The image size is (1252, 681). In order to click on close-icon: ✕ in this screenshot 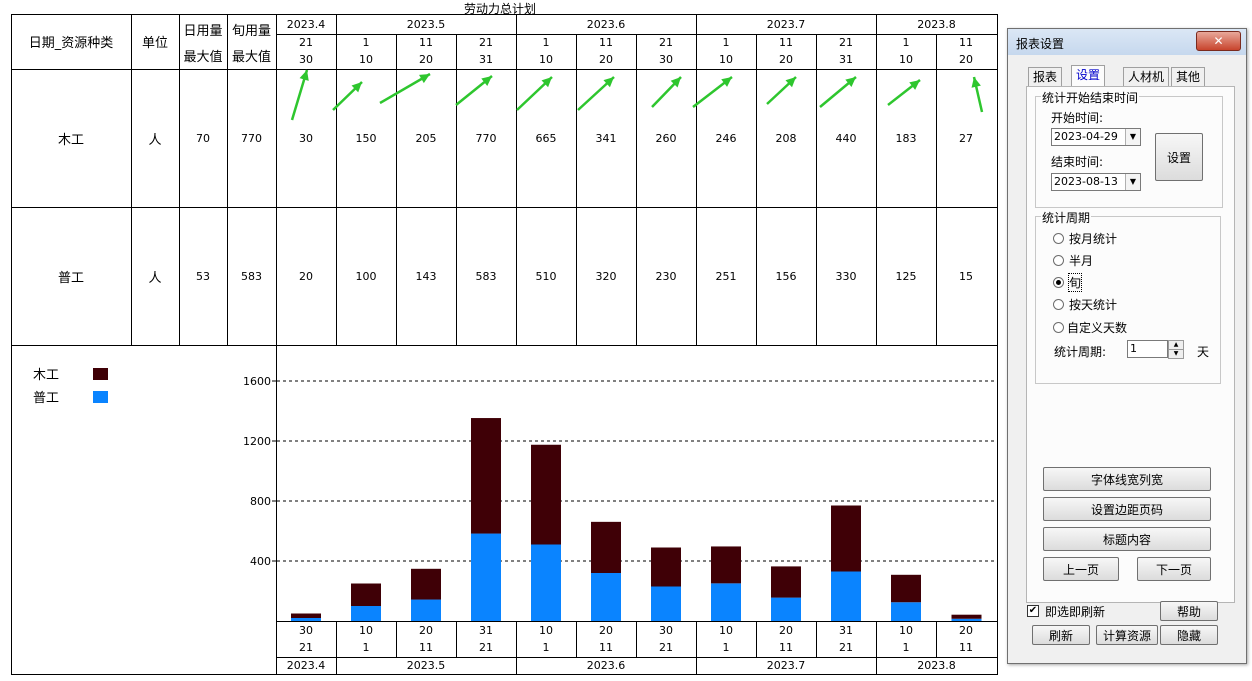, I will do `click(1218, 41)`.